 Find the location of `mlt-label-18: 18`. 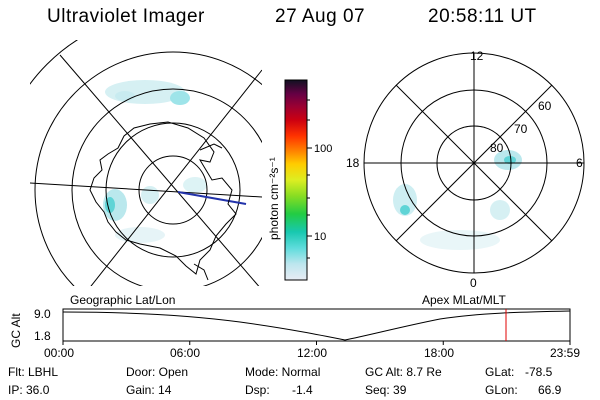

mlt-label-18: 18 is located at coordinates (353, 163).